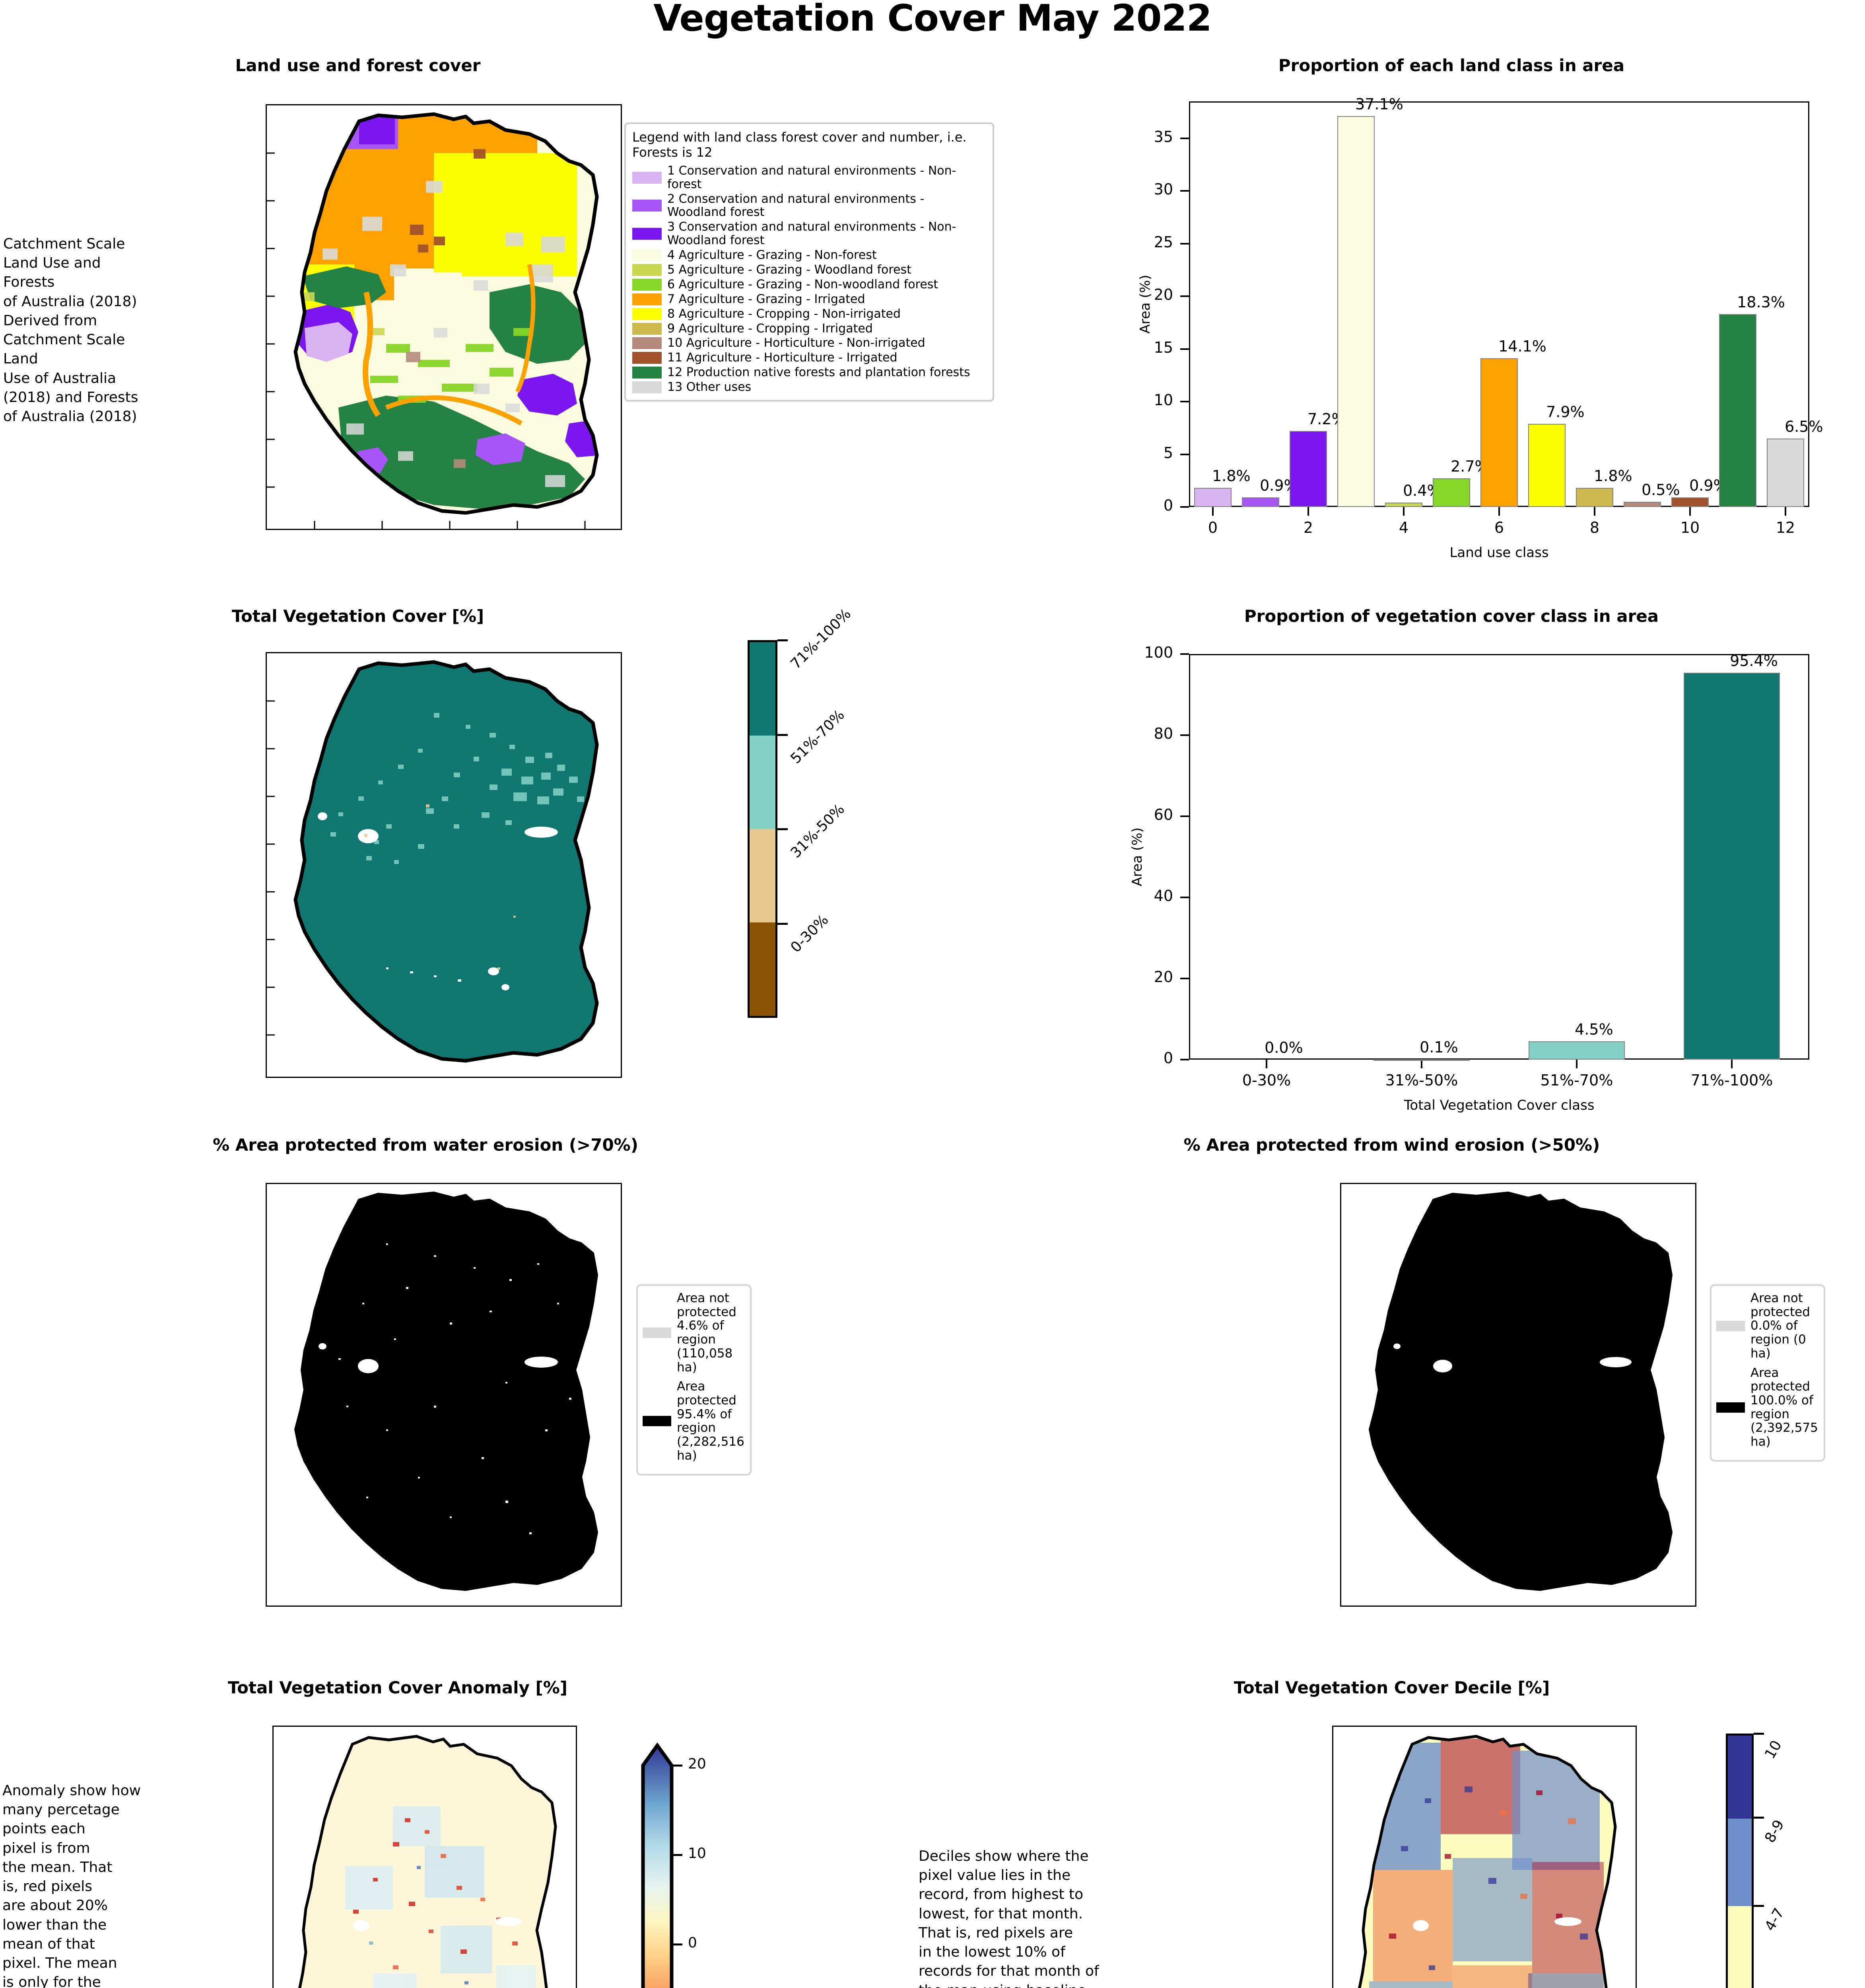  I want to click on legend-item-label: 13 Other uses, so click(709, 387).